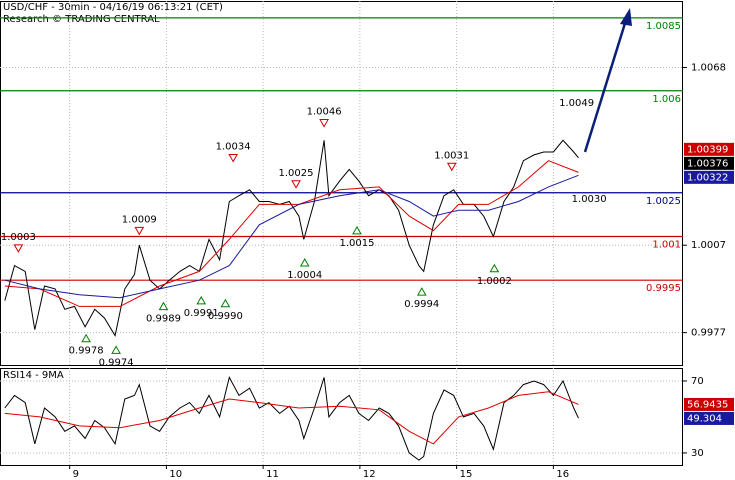  Describe the element at coordinates (466, 474) in the screenshot. I see `x-tick-label: 15` at that location.